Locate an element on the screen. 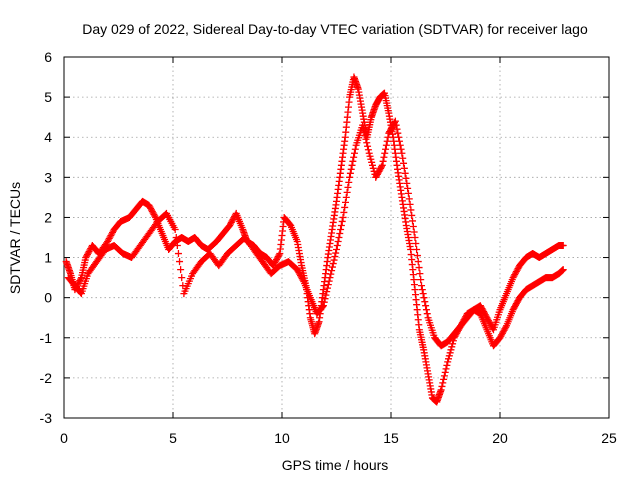 This screenshot has height=480, width=640. y-tick-label: -2 is located at coordinates (46, 378).